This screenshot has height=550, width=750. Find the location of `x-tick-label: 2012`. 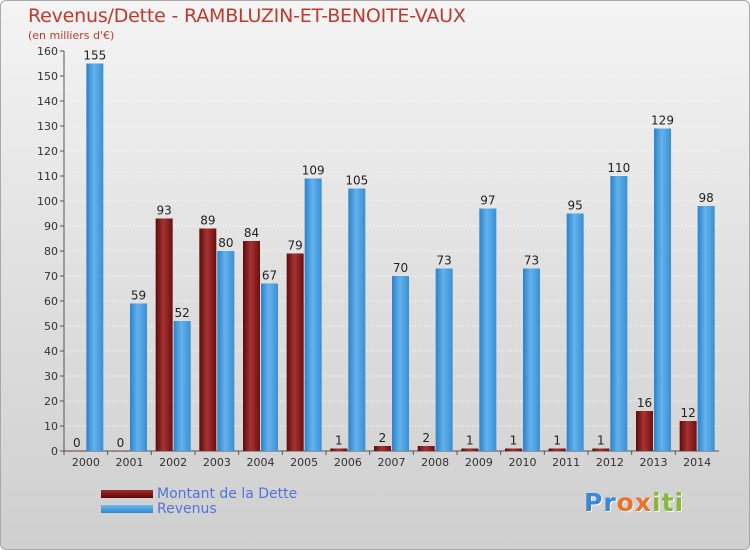

x-tick-label: 2012 is located at coordinates (610, 462).